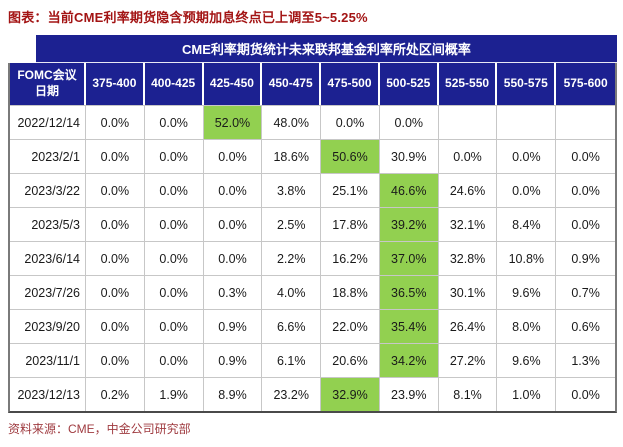  Describe the element at coordinates (48, 156) in the screenshot. I see `date-cell: 2023/2/1` at that location.